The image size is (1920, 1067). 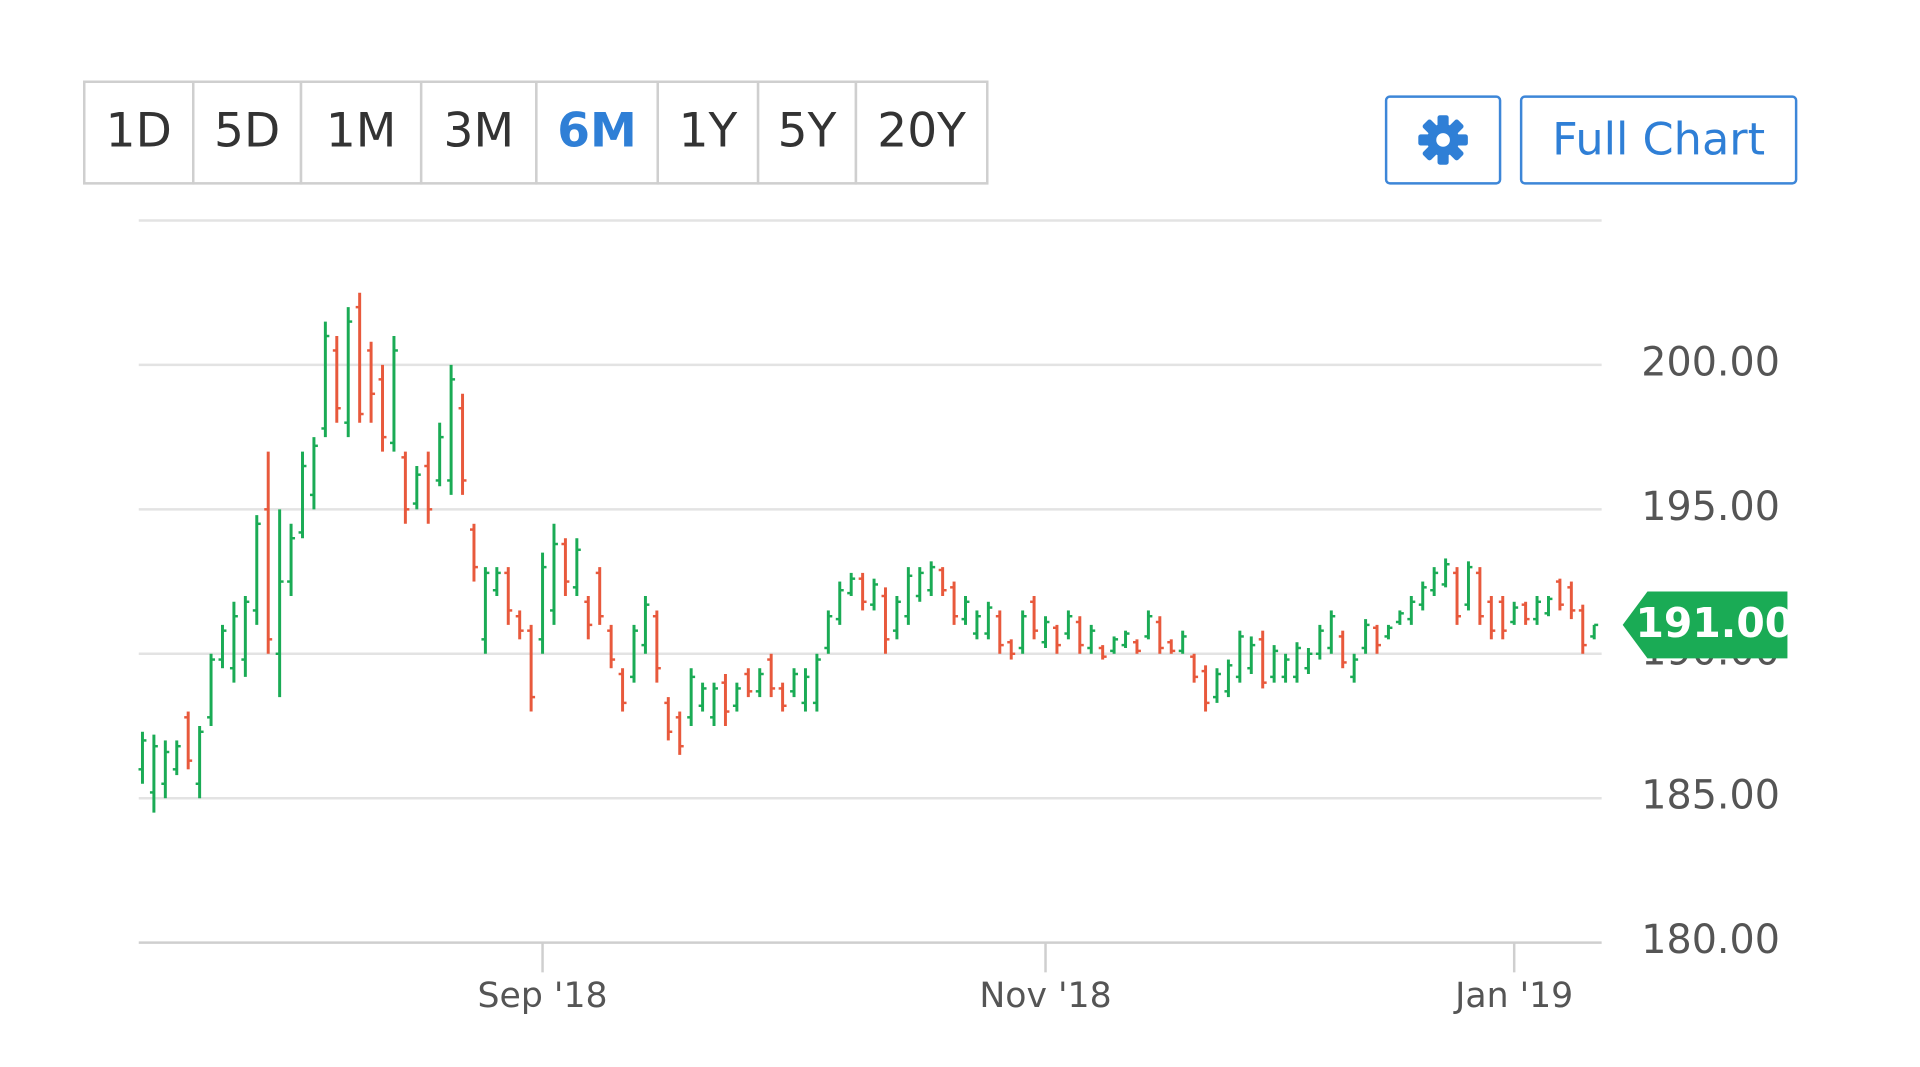 I want to click on range-button-label: 1M, so click(x=361, y=130).